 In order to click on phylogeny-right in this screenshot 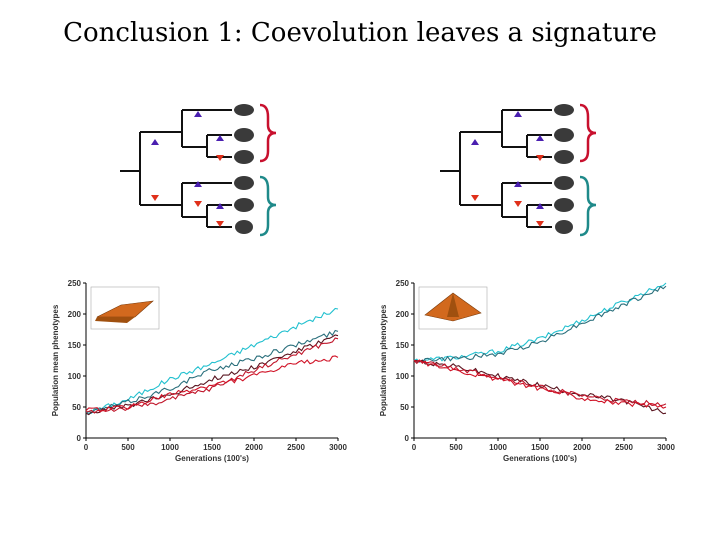, I will do `click(518, 170)`.